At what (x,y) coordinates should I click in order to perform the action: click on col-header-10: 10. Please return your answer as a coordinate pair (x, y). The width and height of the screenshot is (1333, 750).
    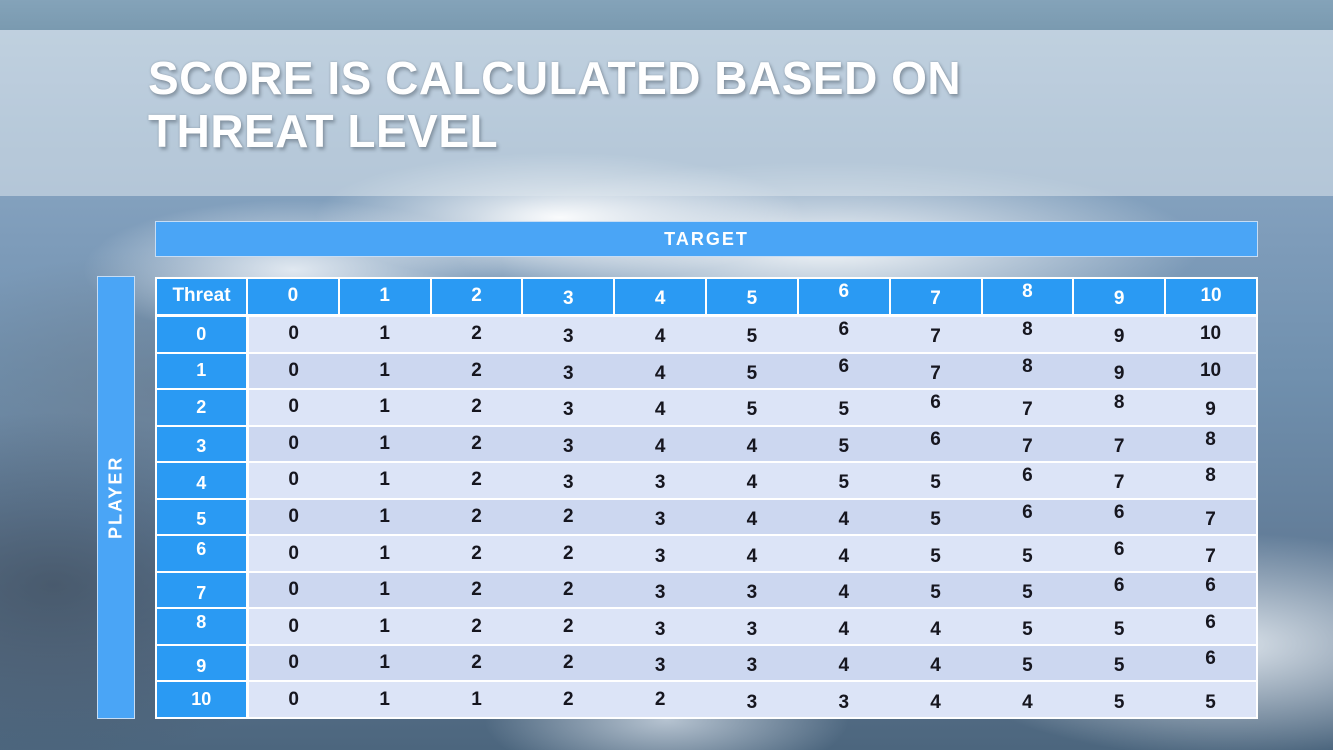
    Looking at the image, I should click on (1210, 297).